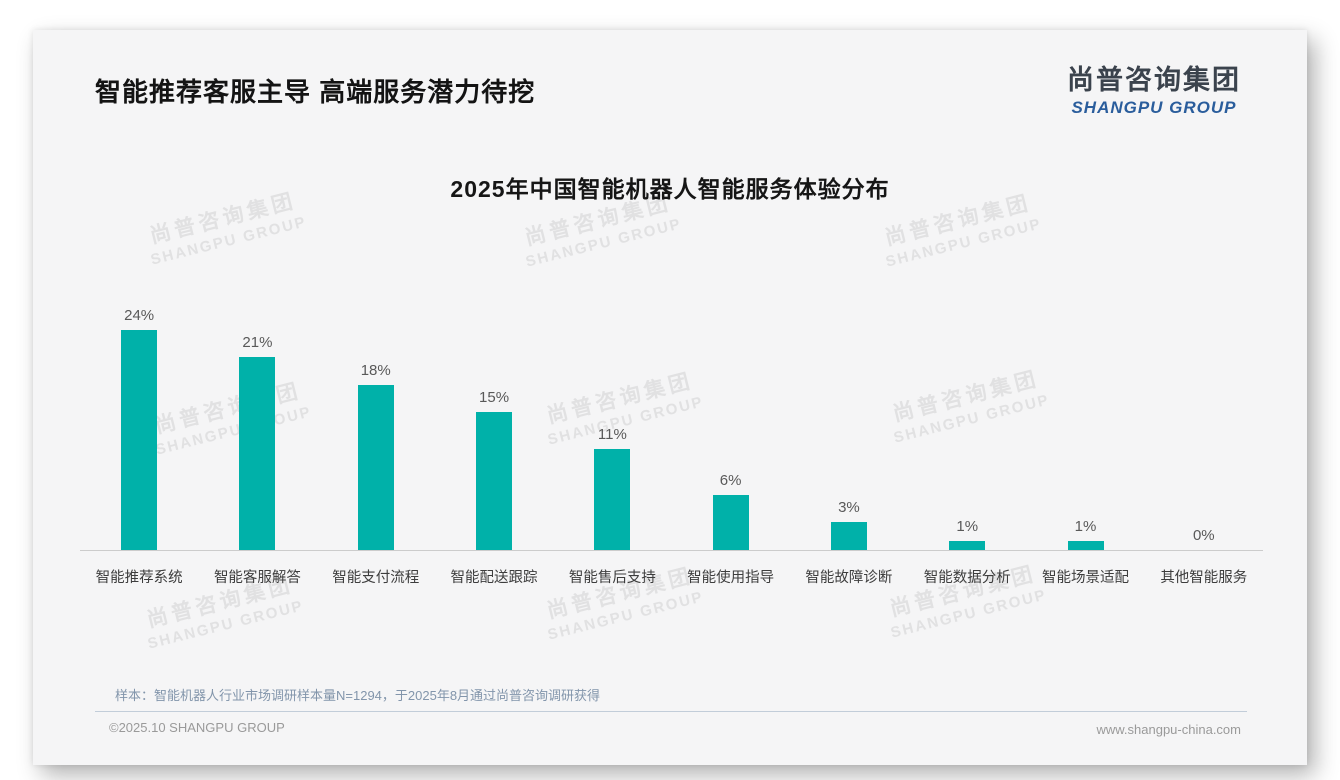 This screenshot has height=780, width=1340. I want to click on chart-title: 2025年中国智能机器人智能服务体验分布, so click(670, 189).